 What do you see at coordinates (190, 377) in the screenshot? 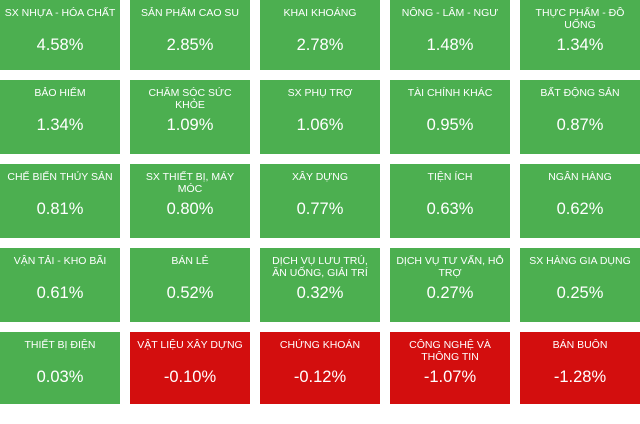
I see `tile-value: -0.10%` at bounding box center [190, 377].